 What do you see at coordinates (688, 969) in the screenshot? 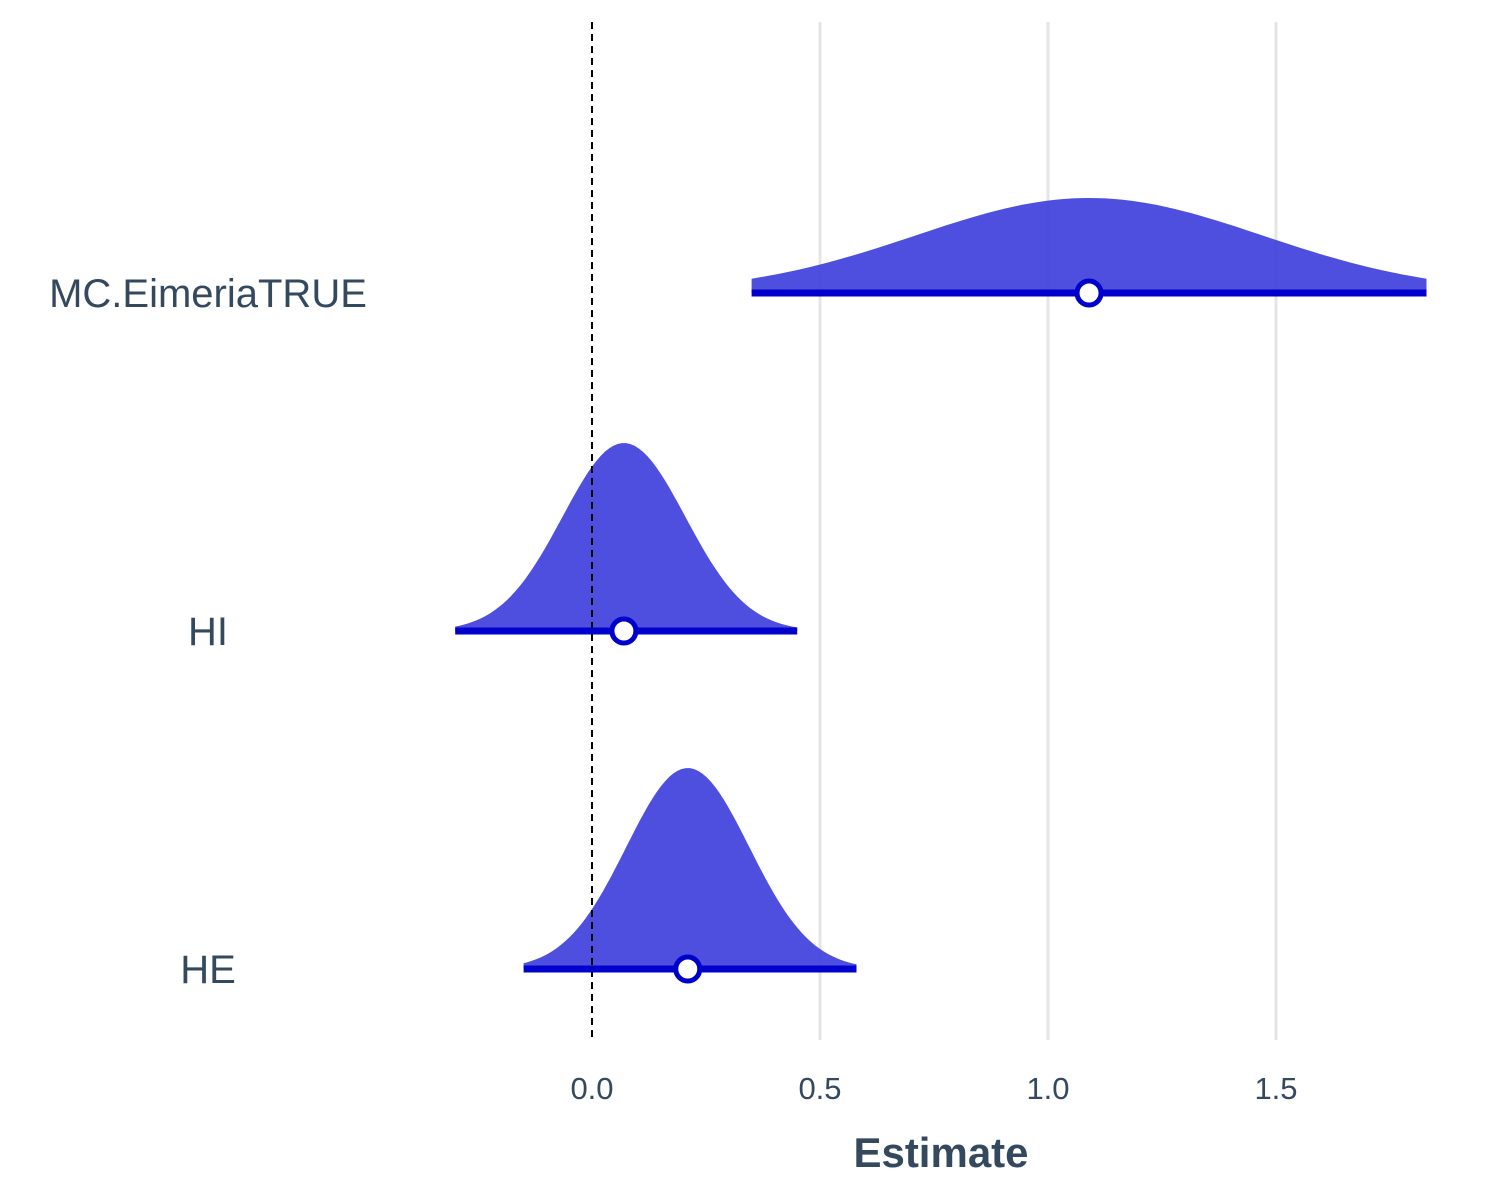
I see `point-HE` at bounding box center [688, 969].